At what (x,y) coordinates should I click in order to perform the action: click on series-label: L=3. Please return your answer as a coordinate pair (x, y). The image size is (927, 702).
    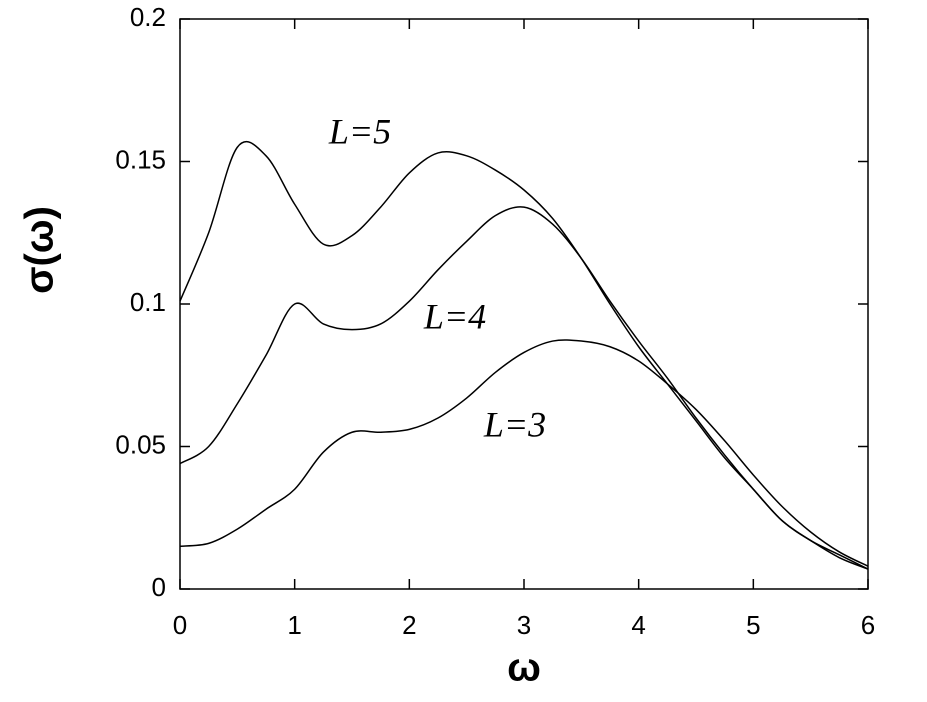
    Looking at the image, I should click on (514, 424).